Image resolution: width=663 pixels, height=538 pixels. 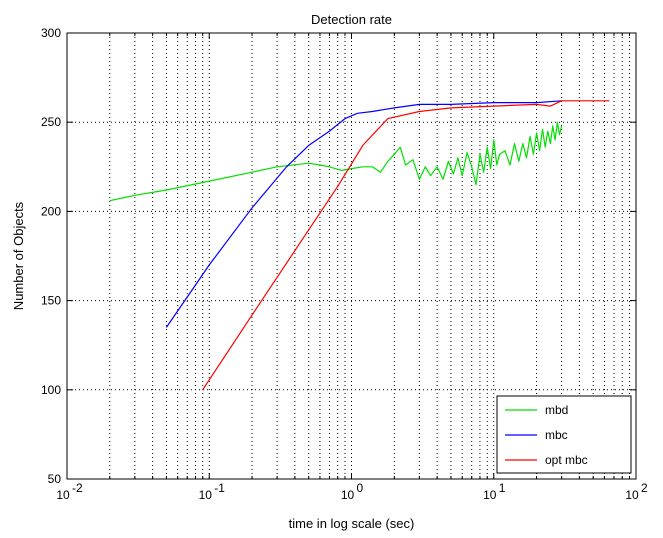 I want to click on x-tick-exponent: 2, so click(x=644, y=488).